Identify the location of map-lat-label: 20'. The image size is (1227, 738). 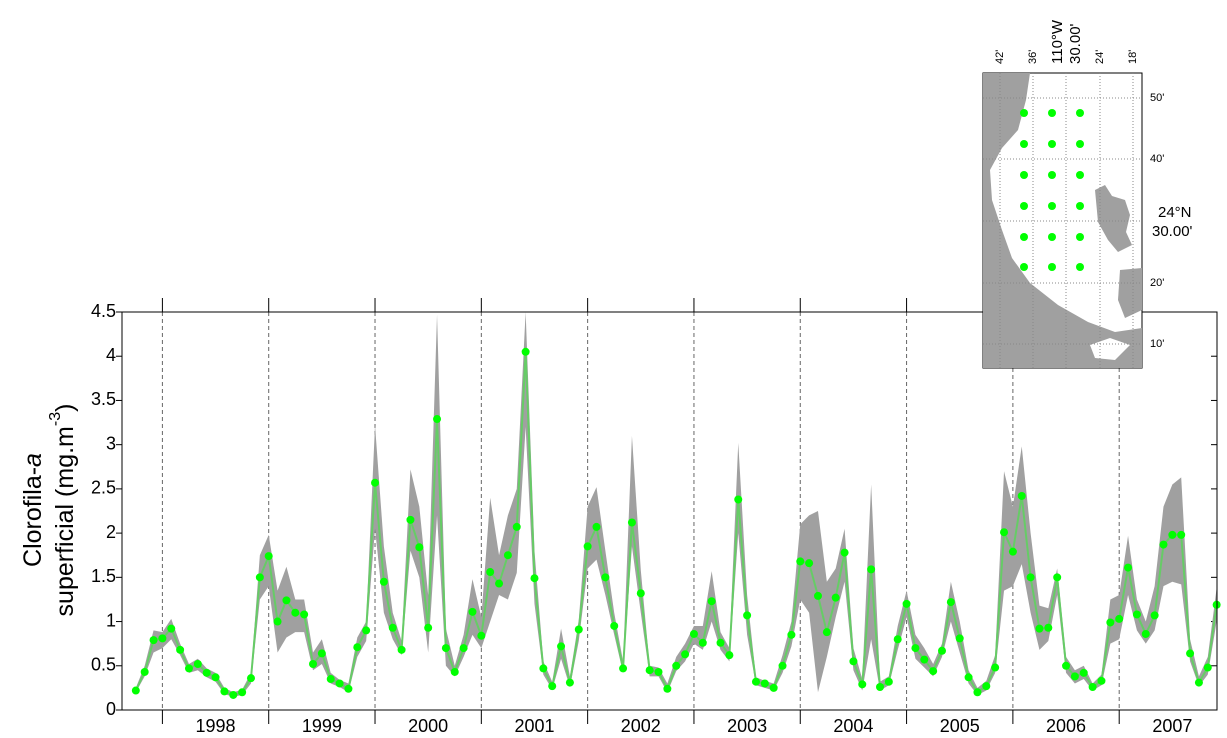
(1157, 283).